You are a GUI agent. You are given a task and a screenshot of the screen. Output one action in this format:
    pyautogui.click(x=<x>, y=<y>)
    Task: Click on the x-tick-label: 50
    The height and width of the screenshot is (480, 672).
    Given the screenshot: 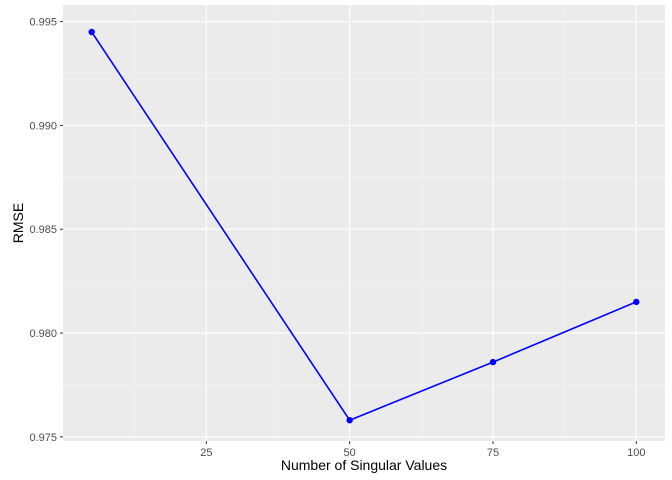 What is the action you would take?
    pyautogui.click(x=350, y=453)
    